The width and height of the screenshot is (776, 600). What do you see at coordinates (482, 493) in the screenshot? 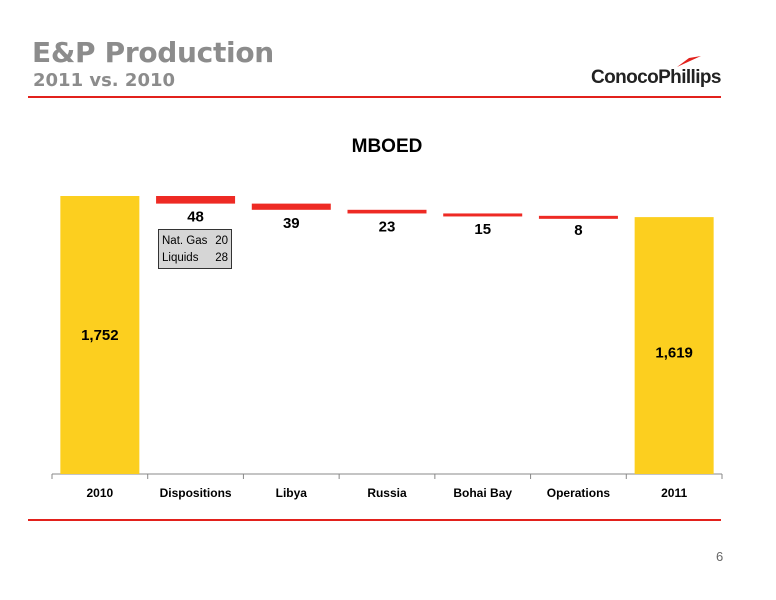
I see `x-tick-label: Bohai Bay` at bounding box center [482, 493].